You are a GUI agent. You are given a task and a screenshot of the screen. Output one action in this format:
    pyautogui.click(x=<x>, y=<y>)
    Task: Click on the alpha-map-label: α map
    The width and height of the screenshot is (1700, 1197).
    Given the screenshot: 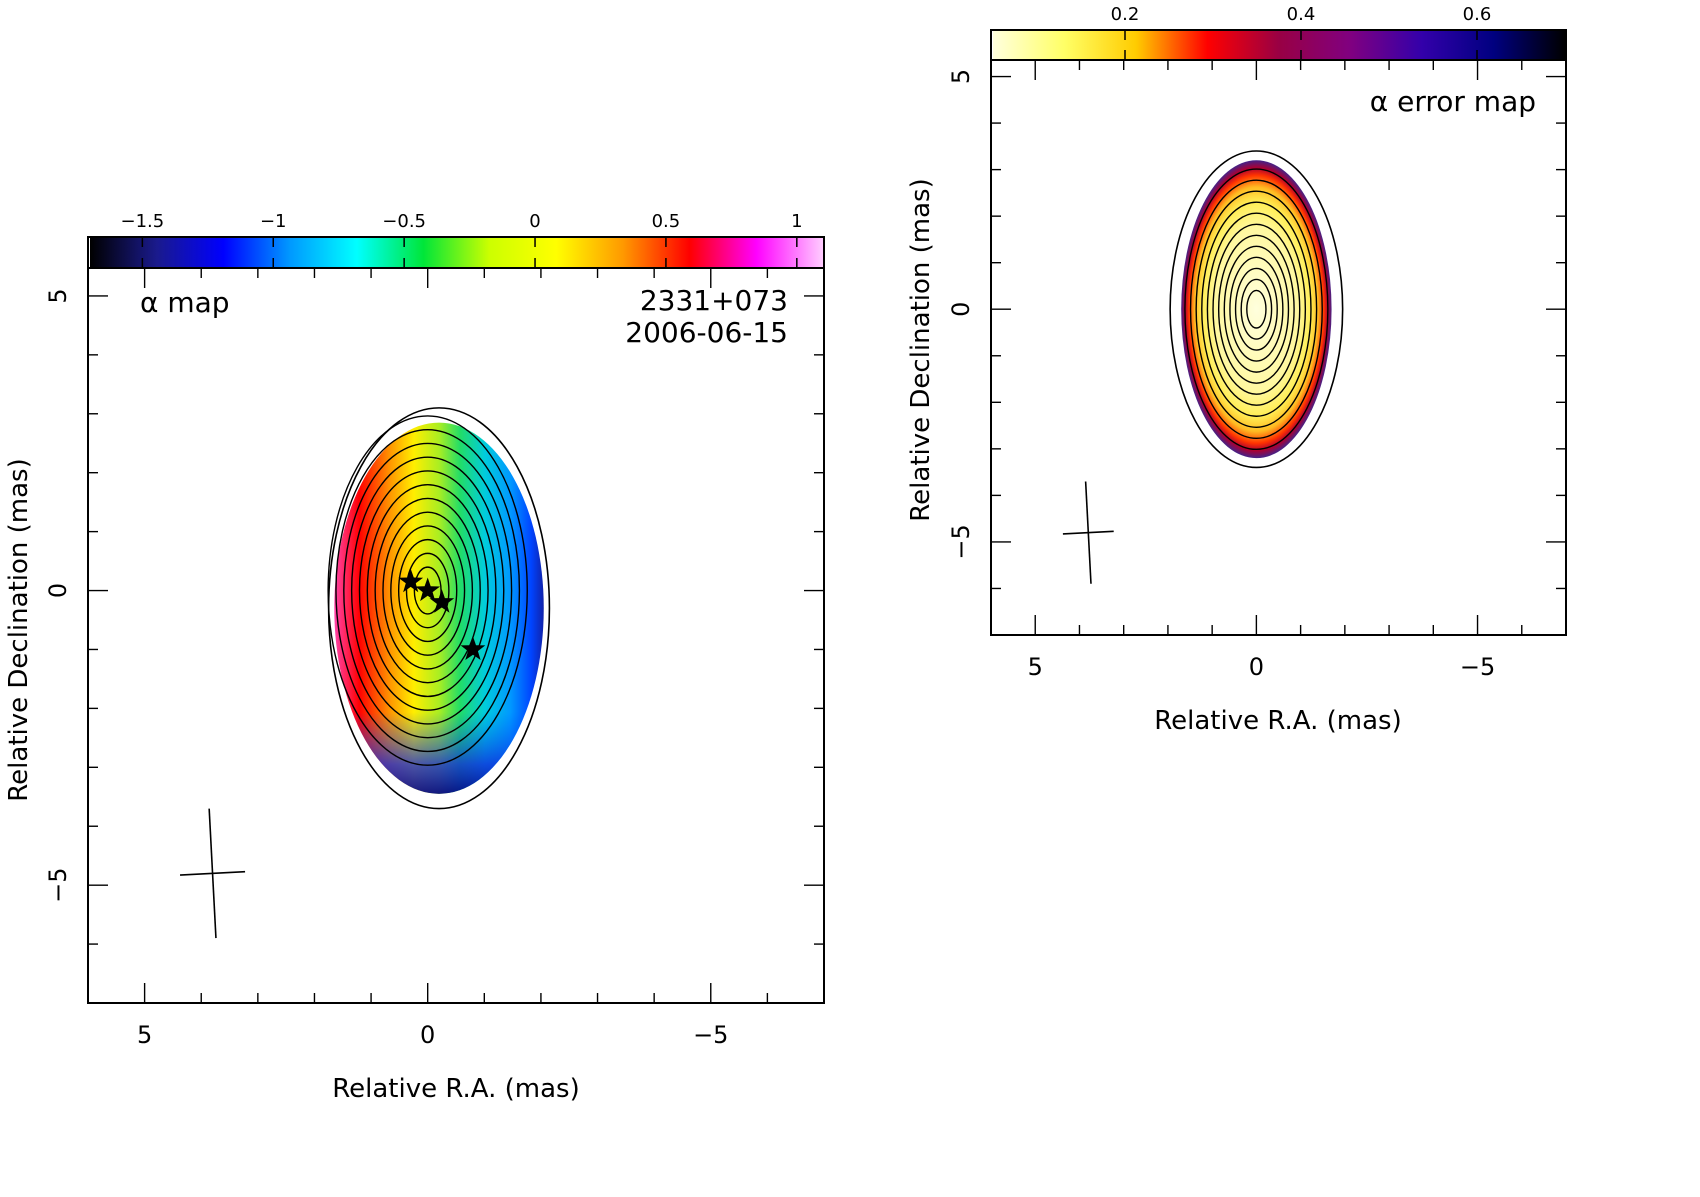 What is the action you would take?
    pyautogui.click(x=185, y=302)
    